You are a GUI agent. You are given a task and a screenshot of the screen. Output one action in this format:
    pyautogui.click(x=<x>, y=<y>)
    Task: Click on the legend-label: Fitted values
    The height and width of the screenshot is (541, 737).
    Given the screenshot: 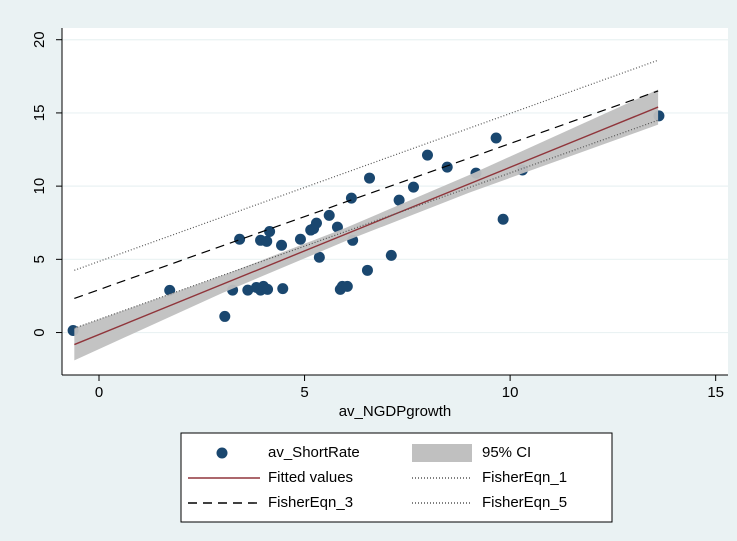 What is the action you would take?
    pyautogui.click(x=310, y=477)
    